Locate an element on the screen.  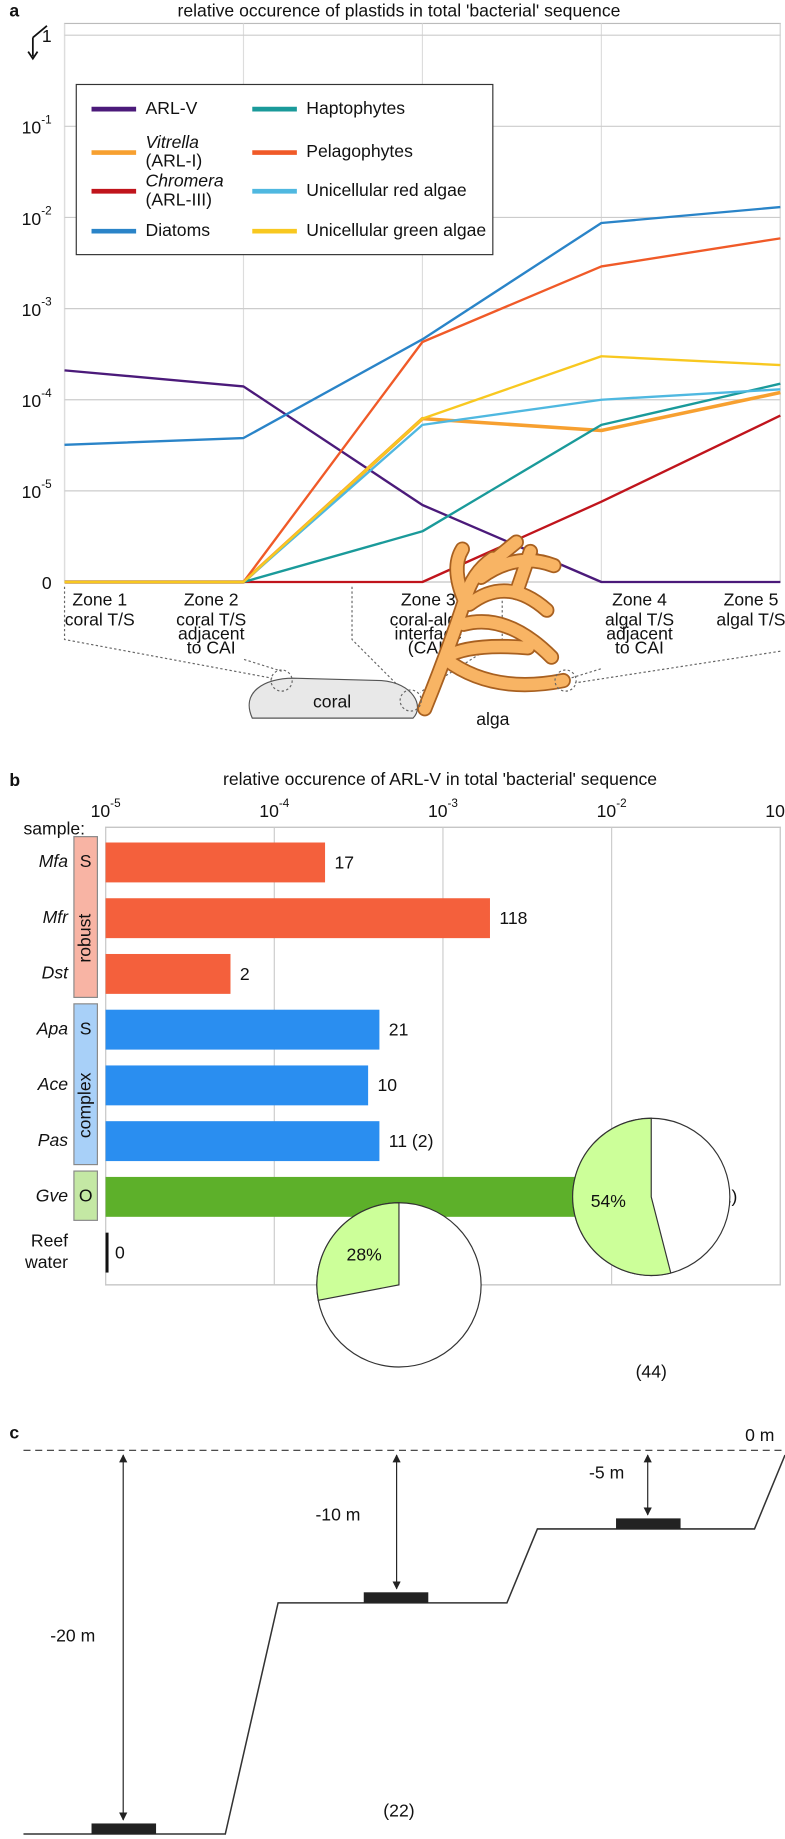
sample-label: water is located at coordinates (46, 1262).